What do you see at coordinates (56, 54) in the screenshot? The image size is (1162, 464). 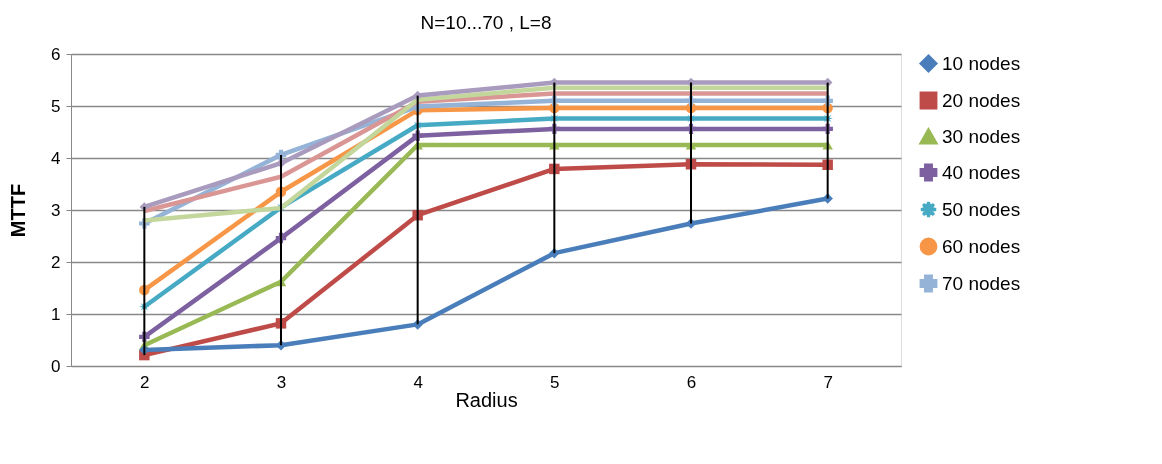 I see `y-tick-label: 6` at bounding box center [56, 54].